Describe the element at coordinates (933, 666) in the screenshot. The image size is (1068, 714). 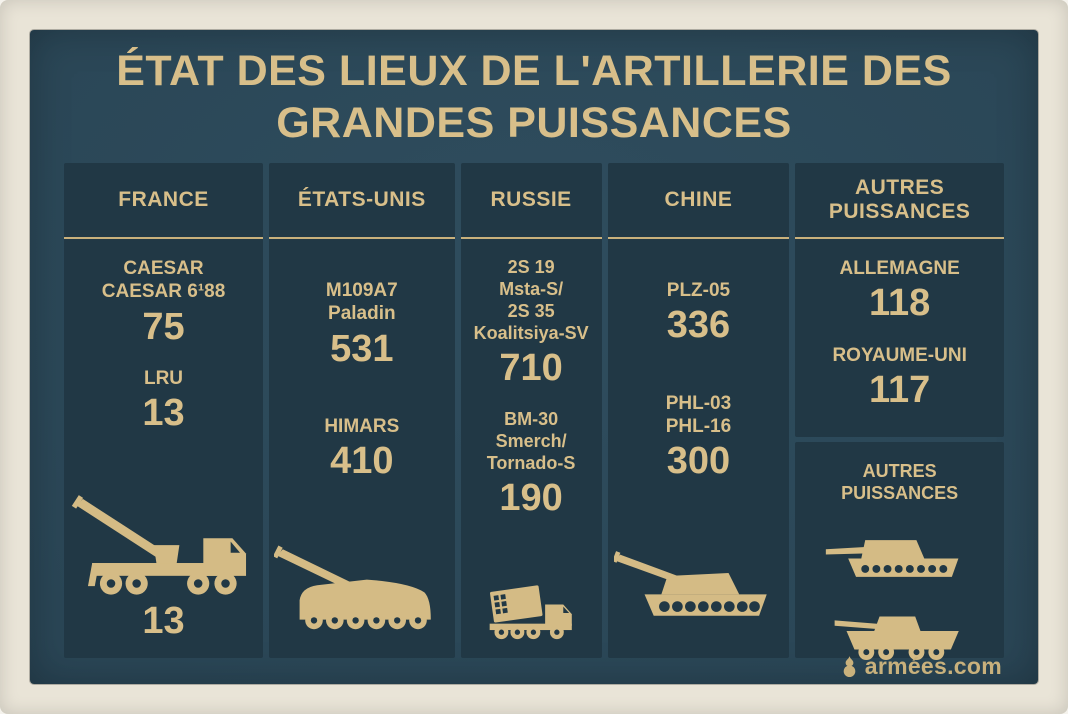
I see `brand-name: armées.com` at that location.